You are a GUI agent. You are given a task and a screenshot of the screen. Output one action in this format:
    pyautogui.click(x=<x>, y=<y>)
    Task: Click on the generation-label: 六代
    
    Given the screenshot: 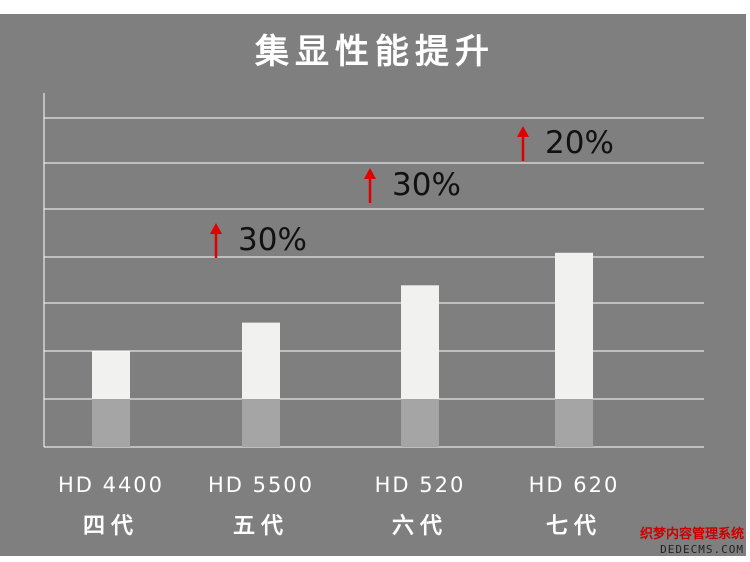 What is the action you would take?
    pyautogui.click(x=420, y=526)
    